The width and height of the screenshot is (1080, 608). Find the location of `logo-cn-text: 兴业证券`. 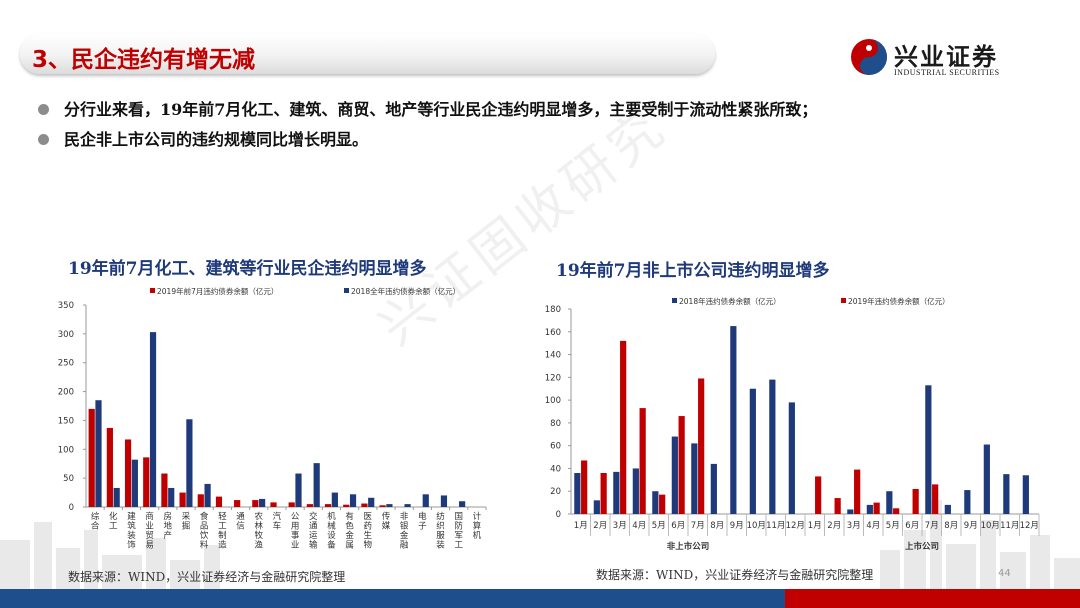

logo-cn-text: 兴业证券 is located at coordinates (946, 56).